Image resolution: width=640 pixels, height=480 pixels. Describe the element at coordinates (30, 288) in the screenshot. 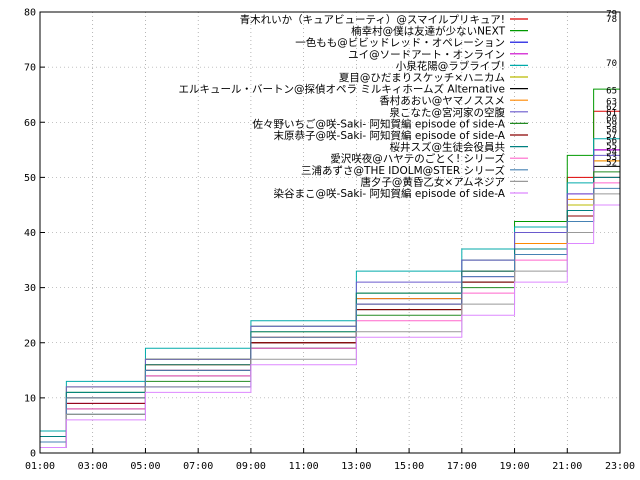

I see `y-tick-label: 30` at that location.